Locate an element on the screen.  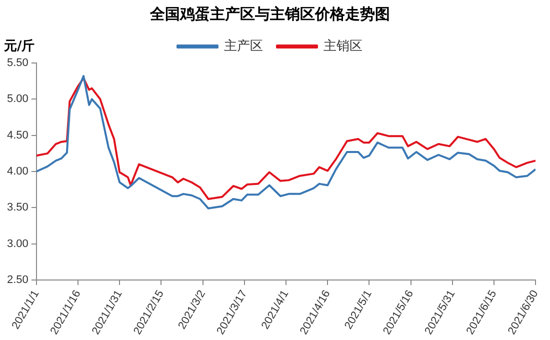
y-tick-label: 2.50 is located at coordinates (17, 280).